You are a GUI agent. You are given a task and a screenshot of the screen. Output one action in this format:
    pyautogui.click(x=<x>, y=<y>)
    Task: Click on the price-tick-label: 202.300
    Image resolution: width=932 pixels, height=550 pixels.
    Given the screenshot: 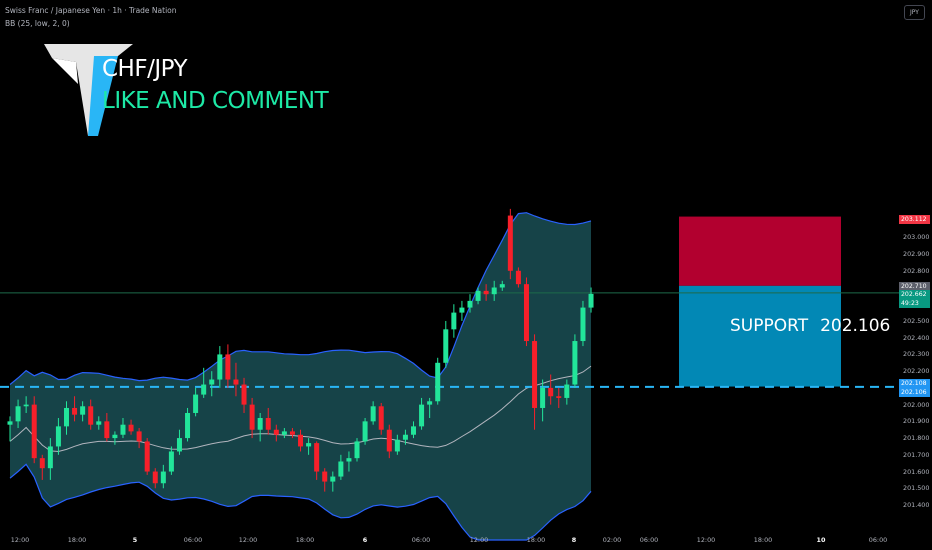 What is the action you would take?
    pyautogui.click(x=916, y=354)
    